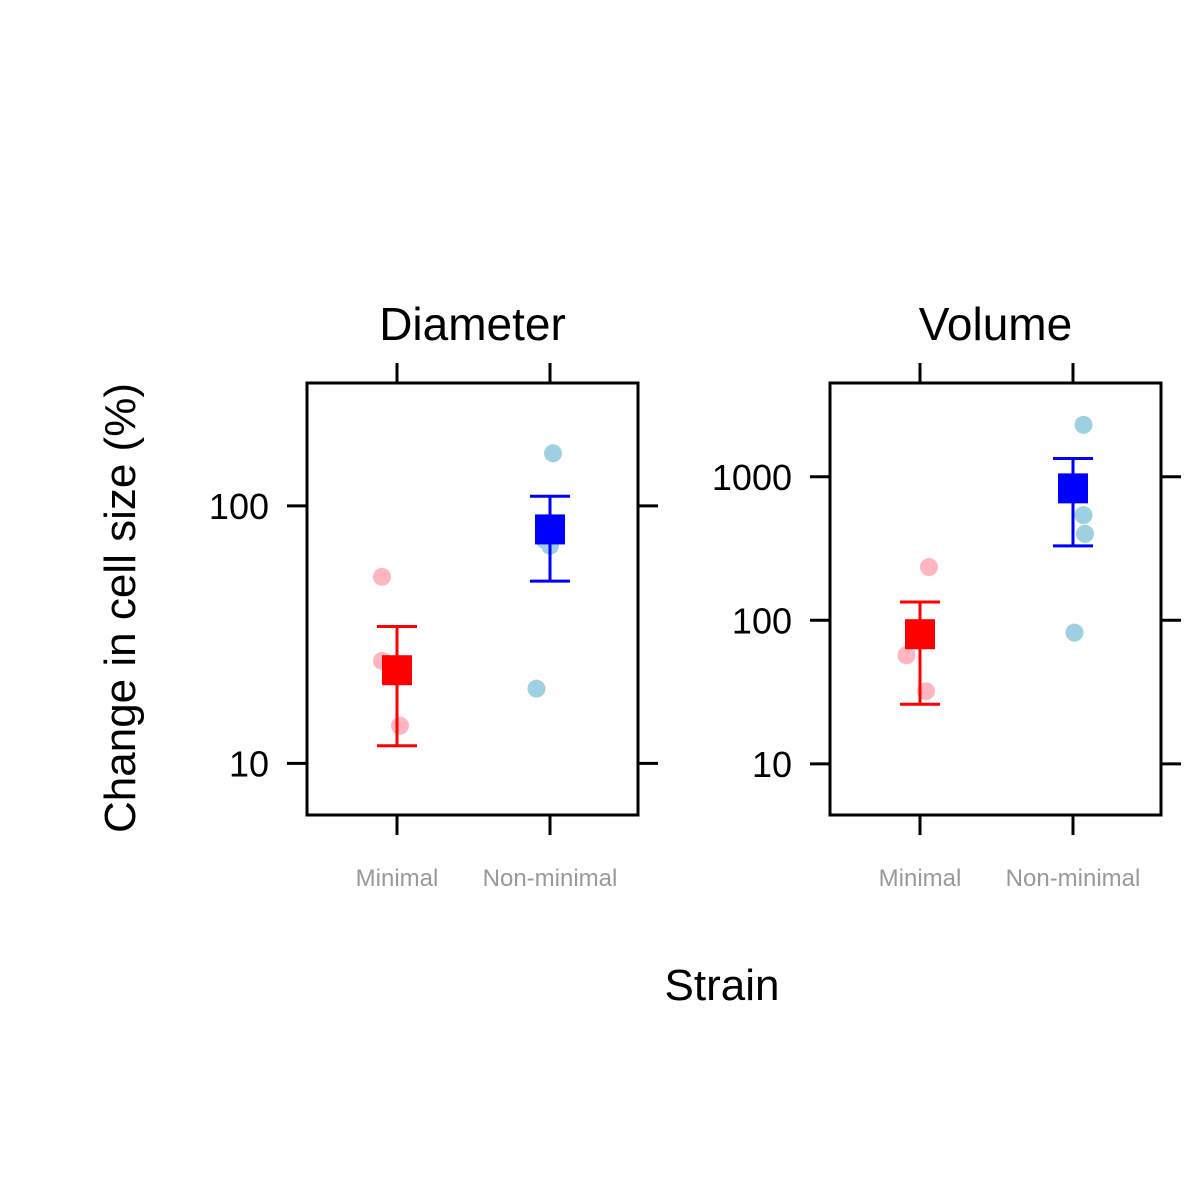  I want to click on y-tick-label: 1000, so click(752, 477).